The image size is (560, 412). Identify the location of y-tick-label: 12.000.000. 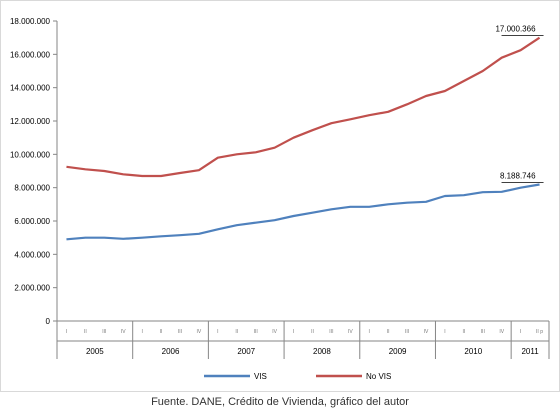
(30, 121).